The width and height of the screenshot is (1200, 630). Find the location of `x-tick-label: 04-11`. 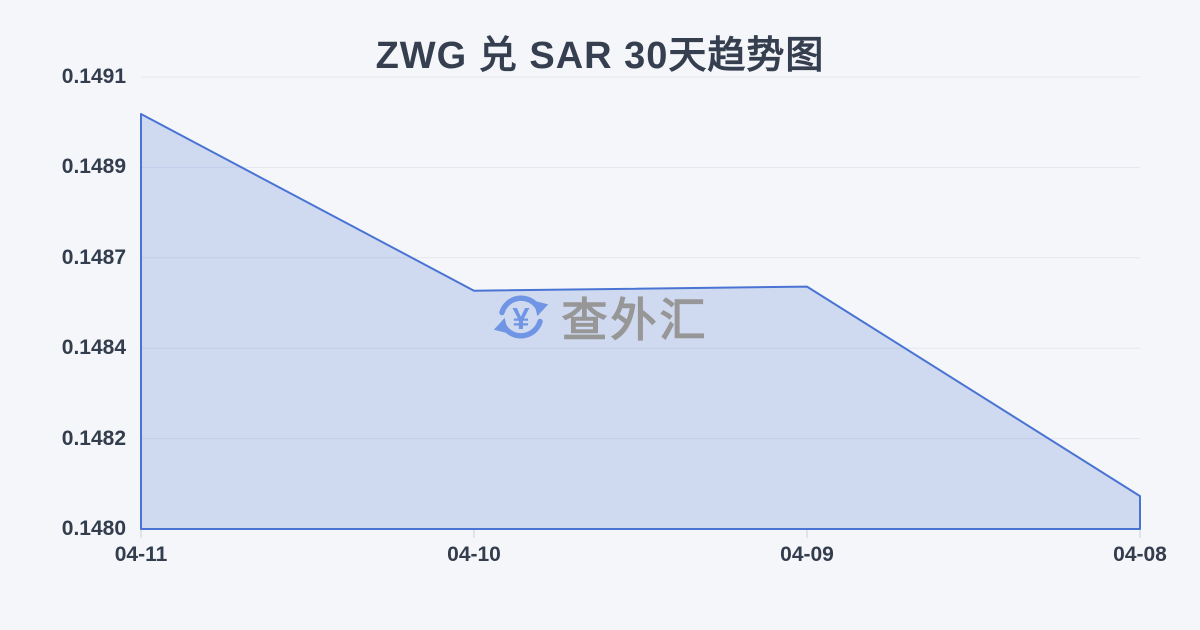

x-tick-label: 04-11 is located at coordinates (141, 554).